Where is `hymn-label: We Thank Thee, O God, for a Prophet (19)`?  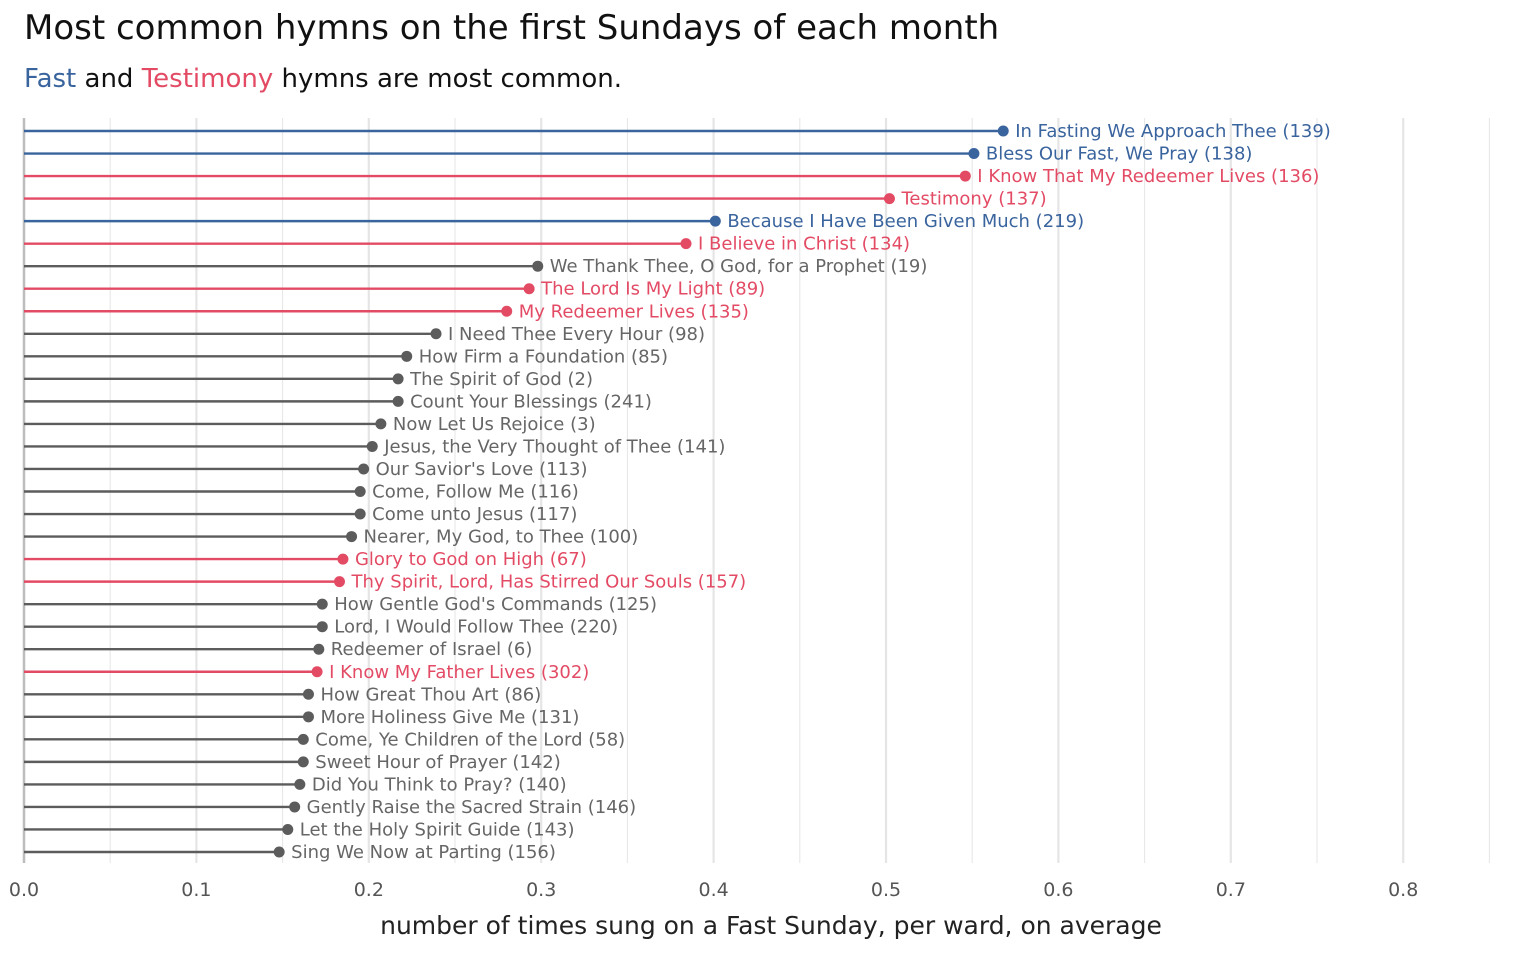 hymn-label: We Thank Thee, O God, for a Prophet (19) is located at coordinates (739, 266).